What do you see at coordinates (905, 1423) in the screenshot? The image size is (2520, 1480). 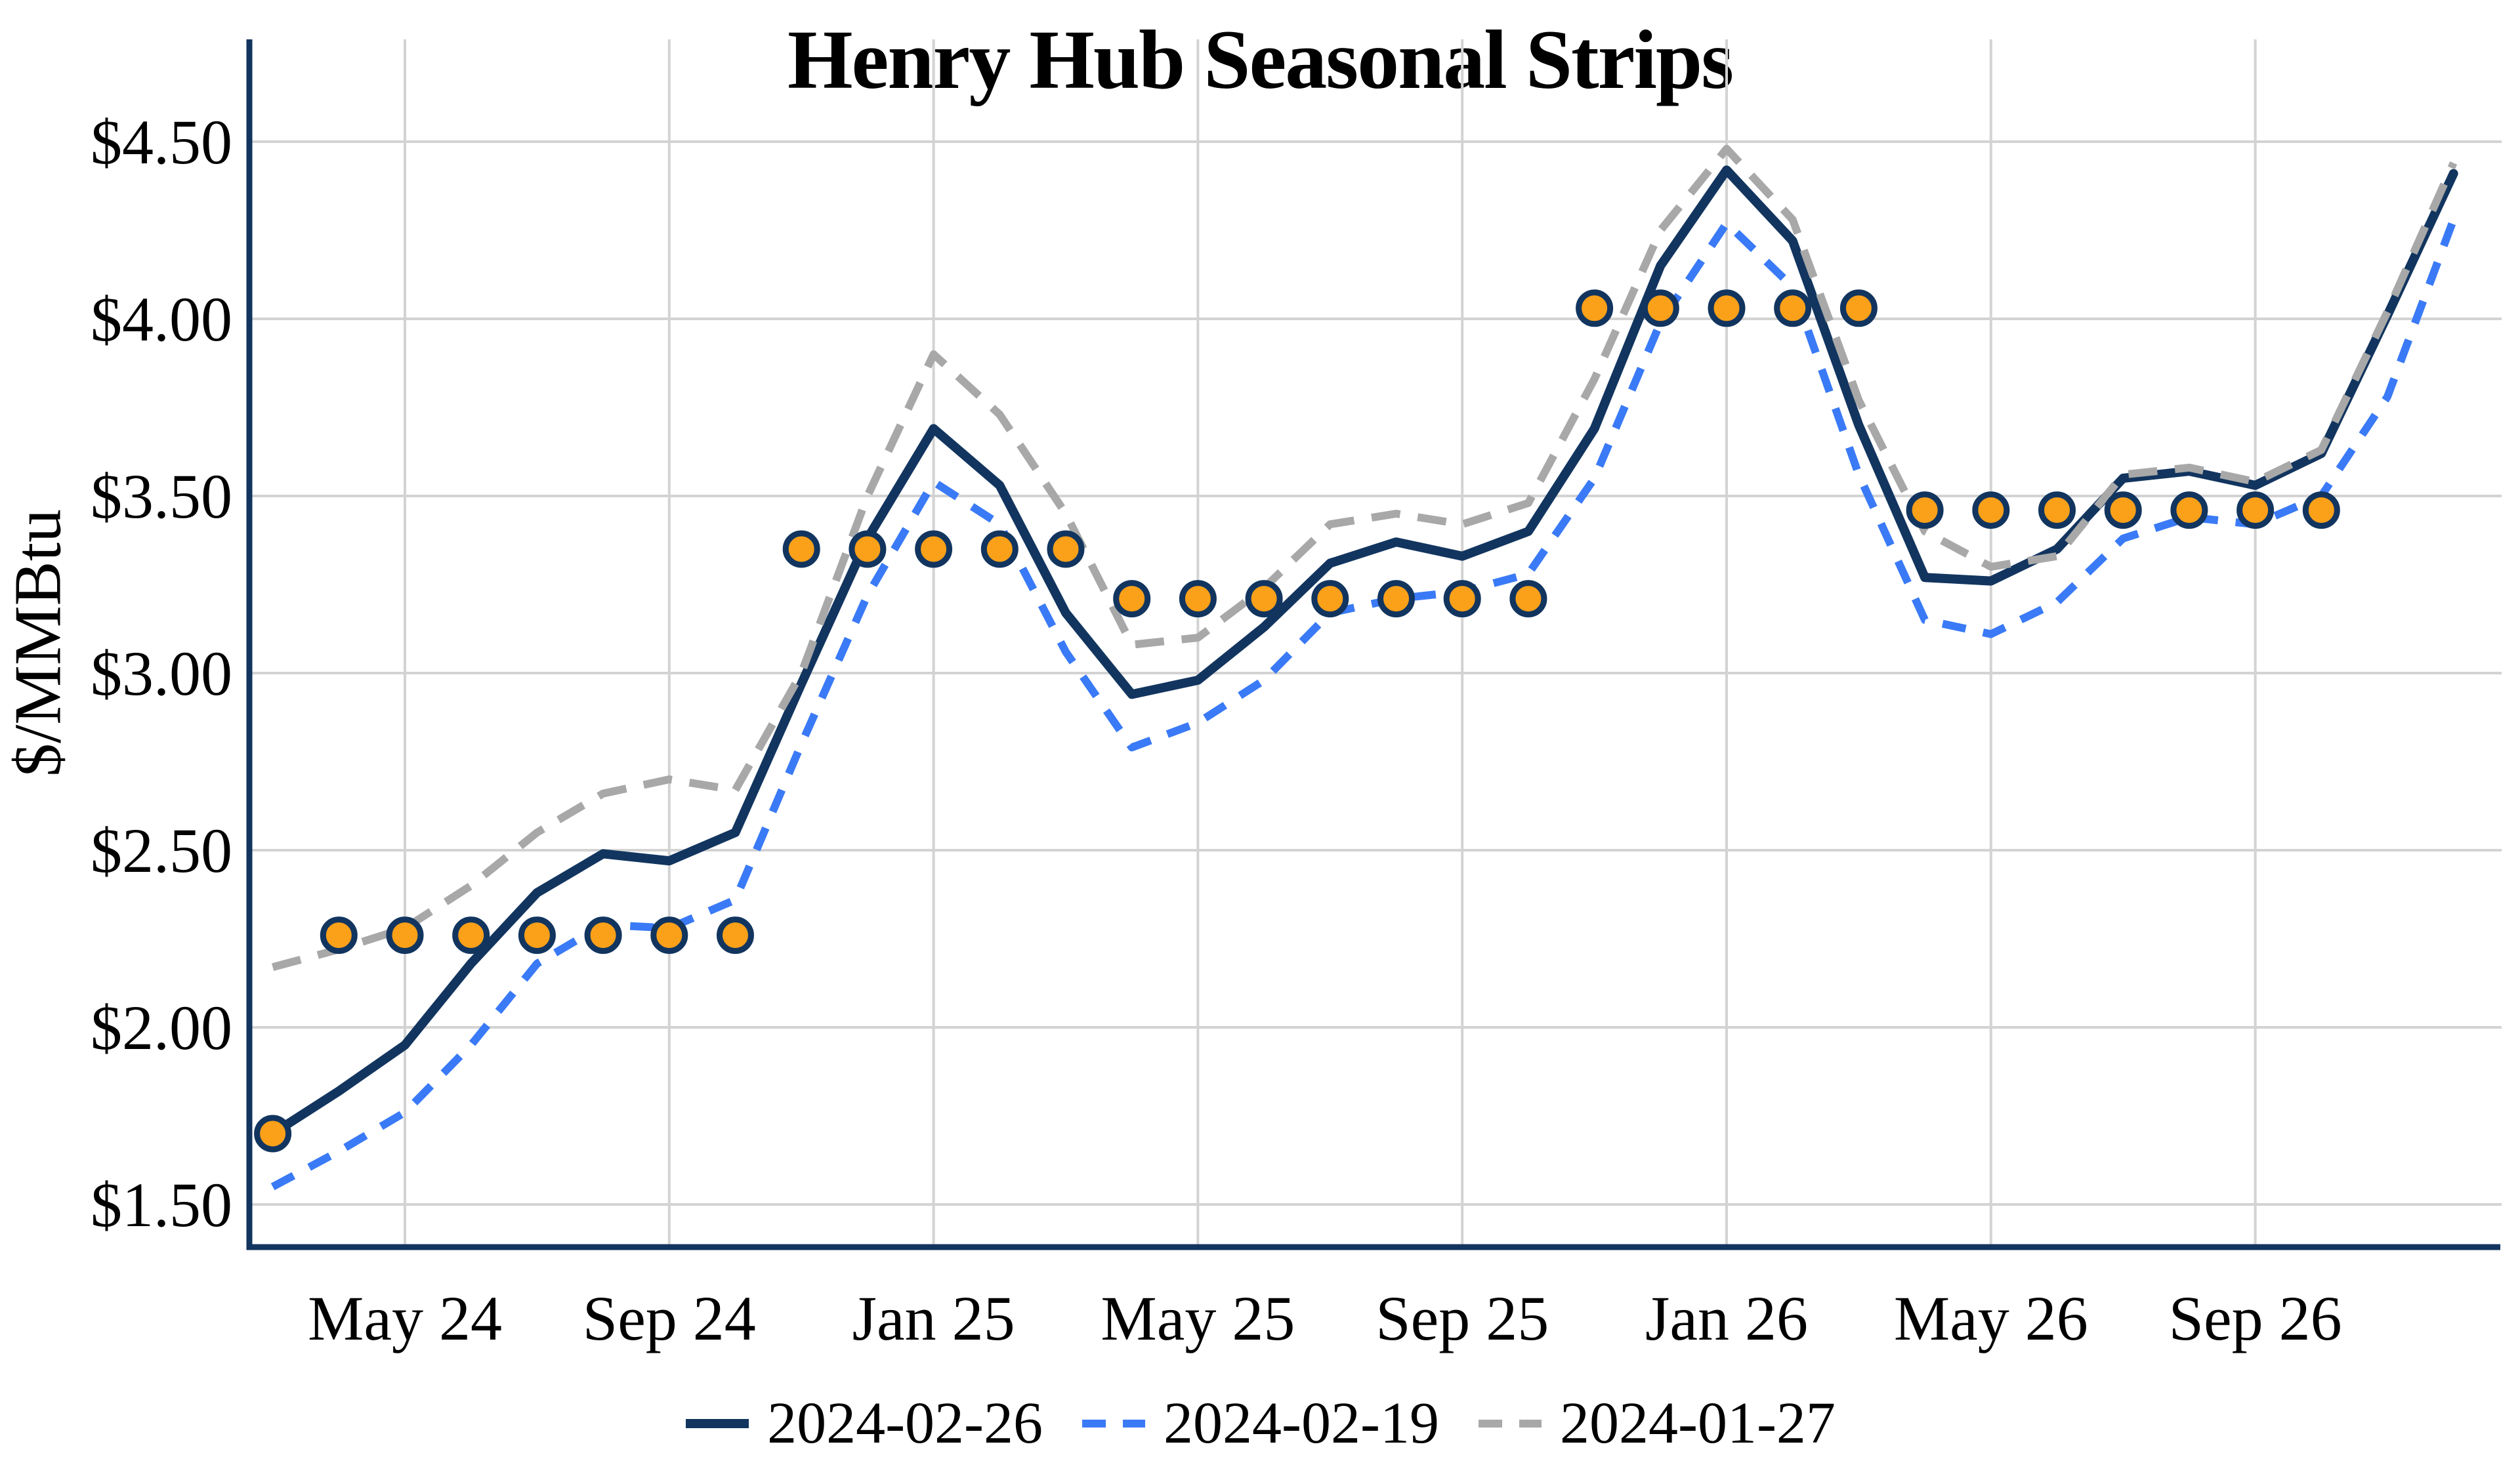 I see `legend-label: 2024-02-26` at bounding box center [905, 1423].